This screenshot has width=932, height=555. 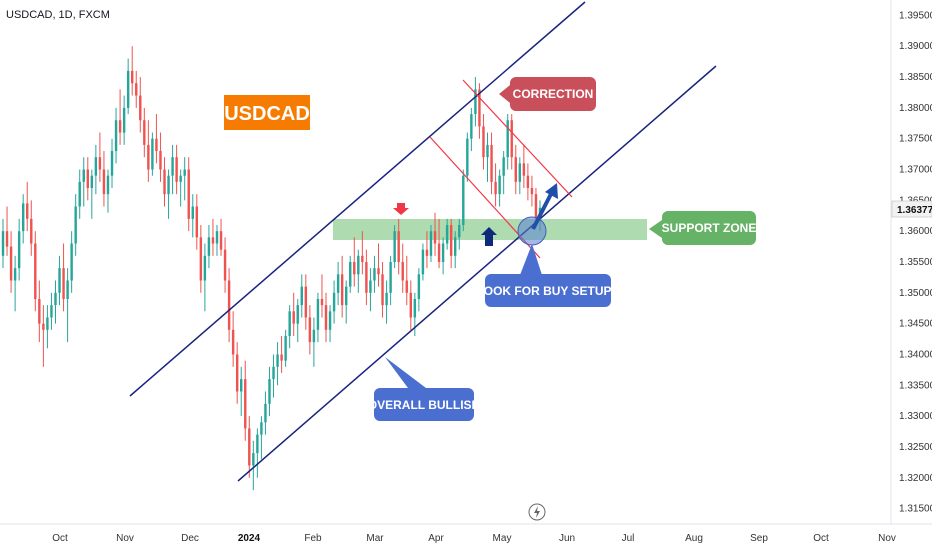 I want to click on correction-upper-line, so click(x=517, y=138).